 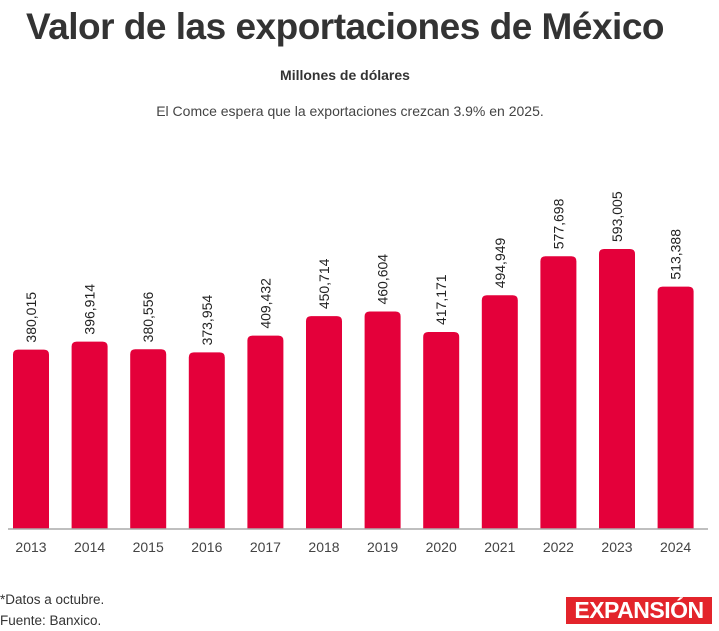 I want to click on data-label-2015: 380,556, so click(x=148, y=316).